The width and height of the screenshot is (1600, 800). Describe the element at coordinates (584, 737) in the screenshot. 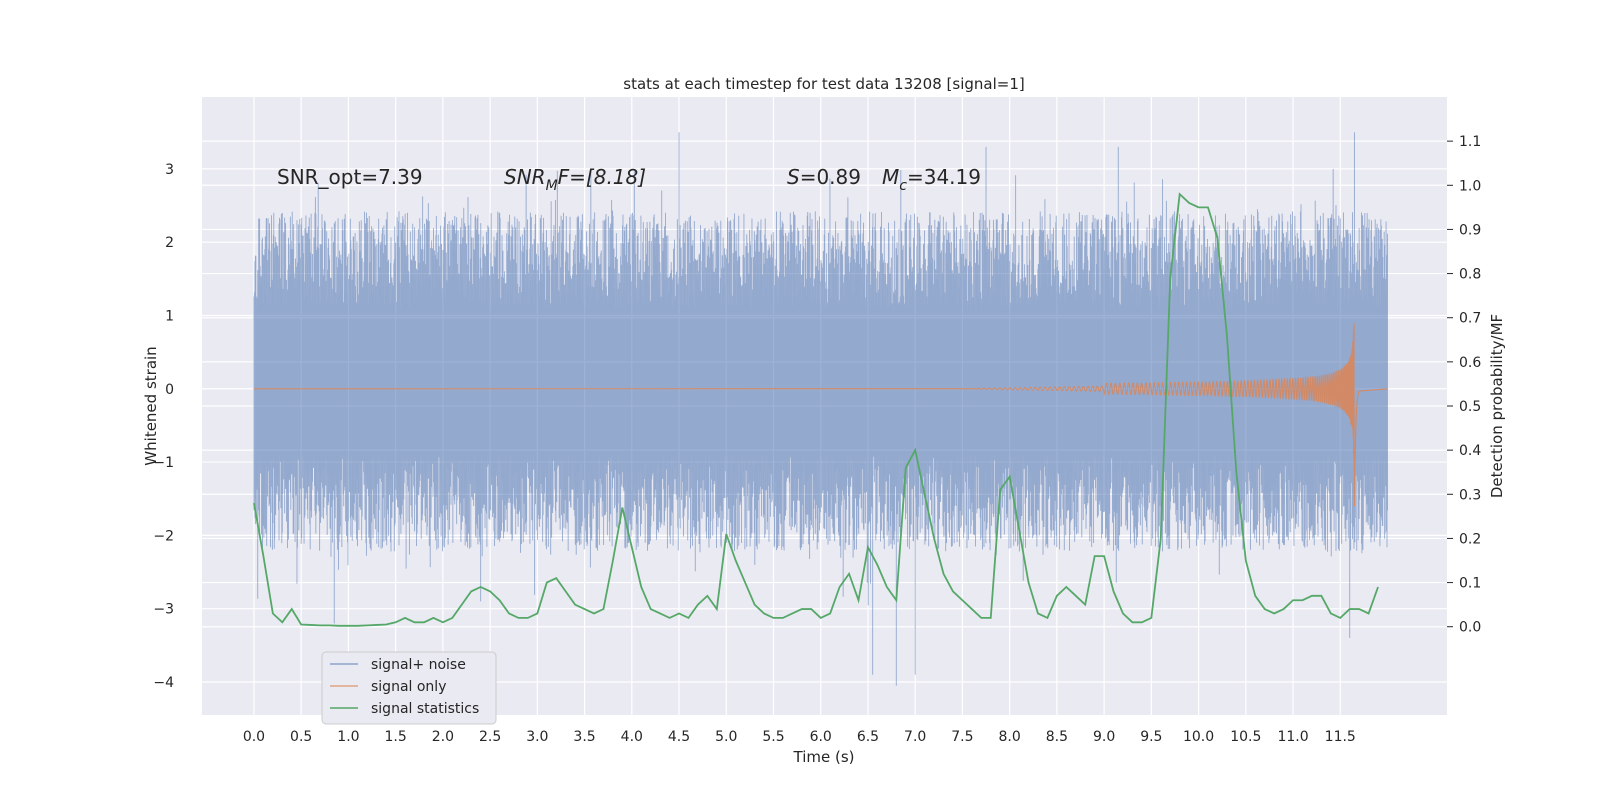

I see `x-tick-label: 3.5` at that location.